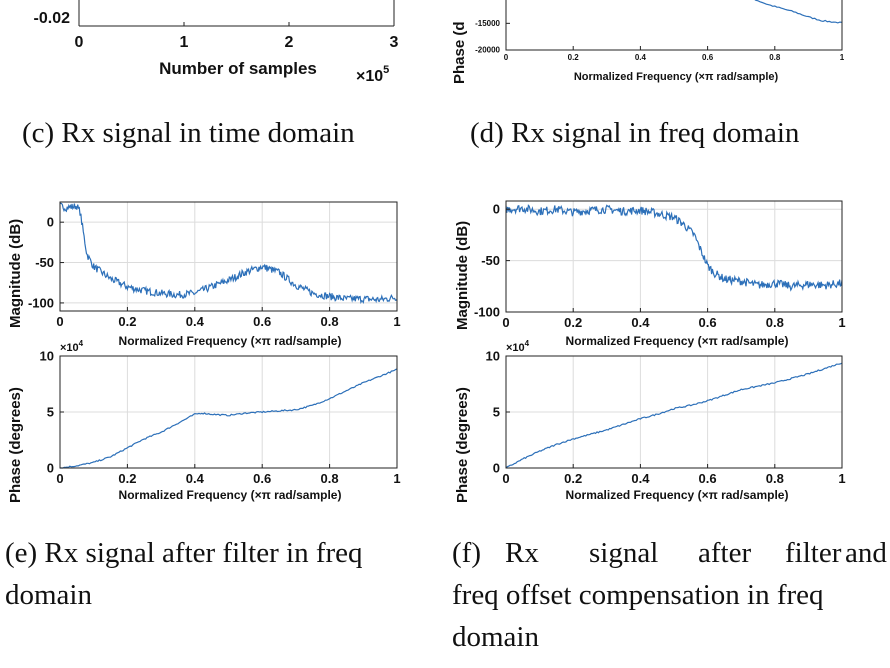 Image resolution: width=890 pixels, height=668 pixels. I want to click on d-phase-plot: 0 0.2 0.4 0.6 0.8 1 -10000 -15000 -20000, so click(660, 31).